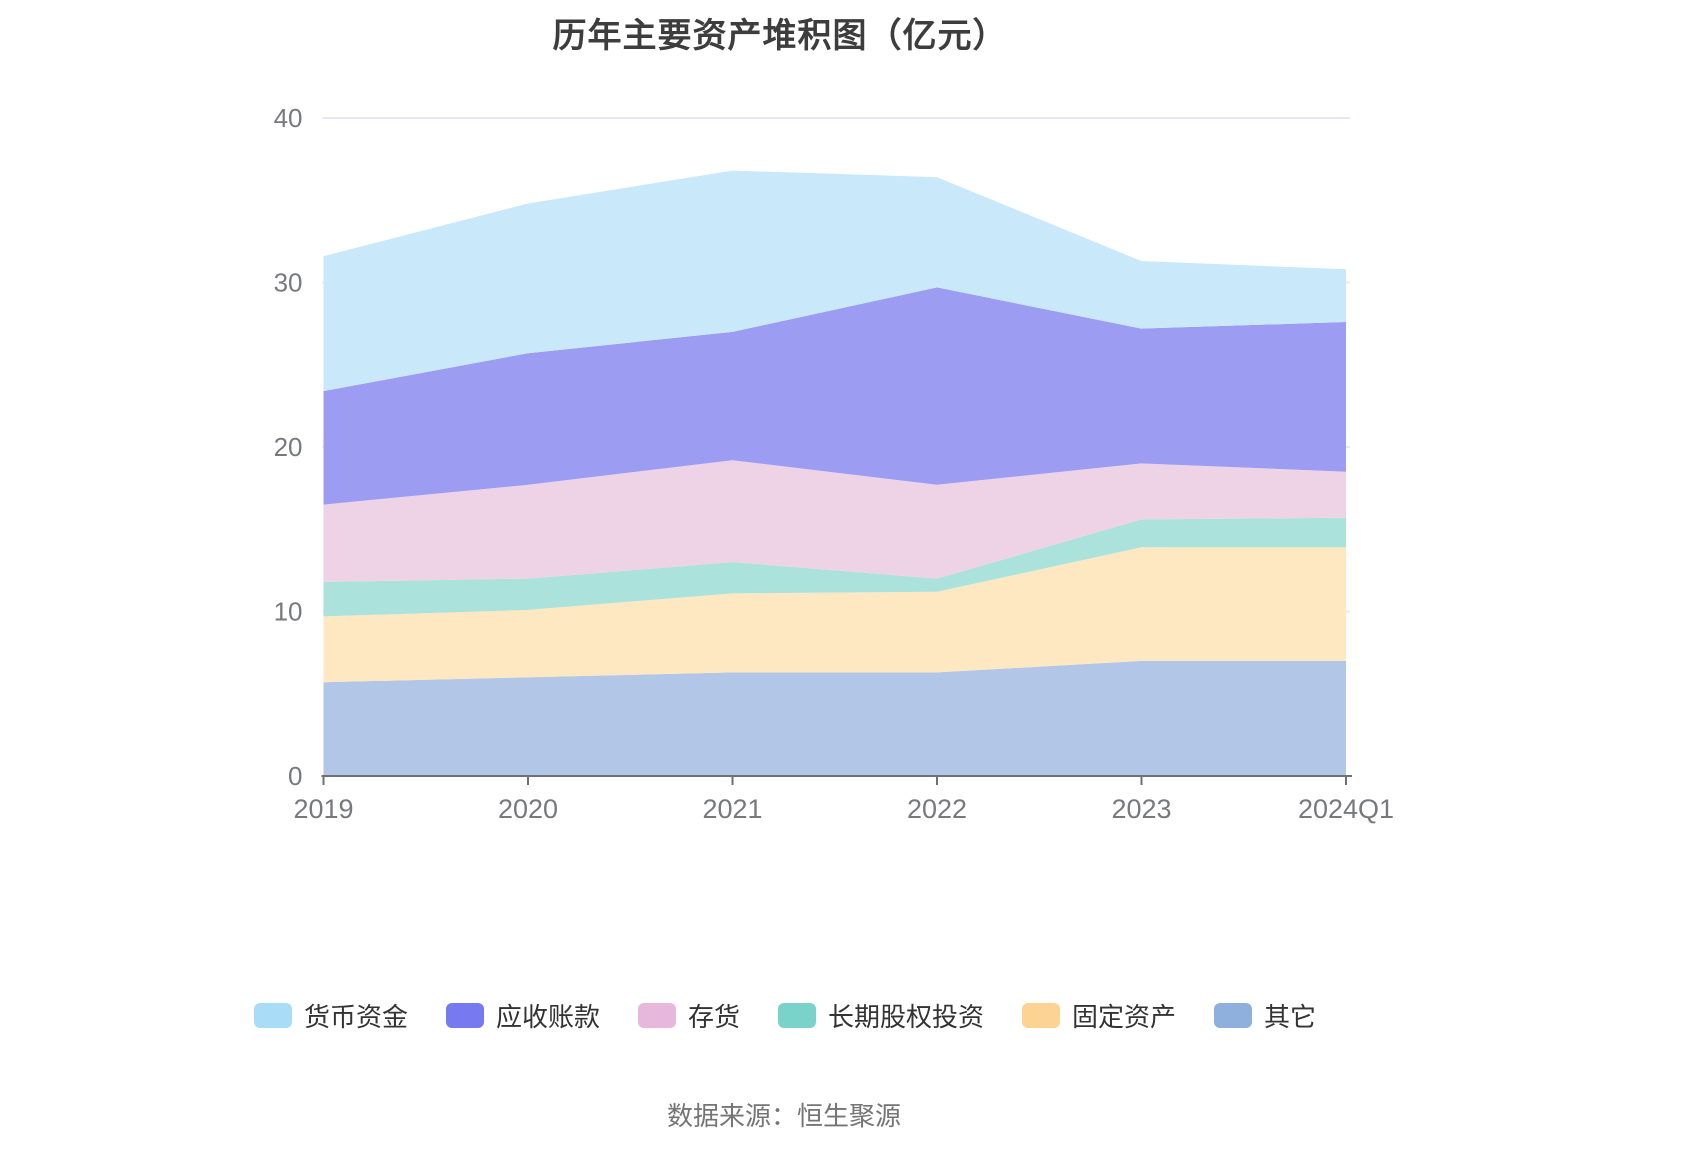  Describe the element at coordinates (780, 36) in the screenshot. I see `chart-title: 历年主要资产堆积图（亿元）` at that location.